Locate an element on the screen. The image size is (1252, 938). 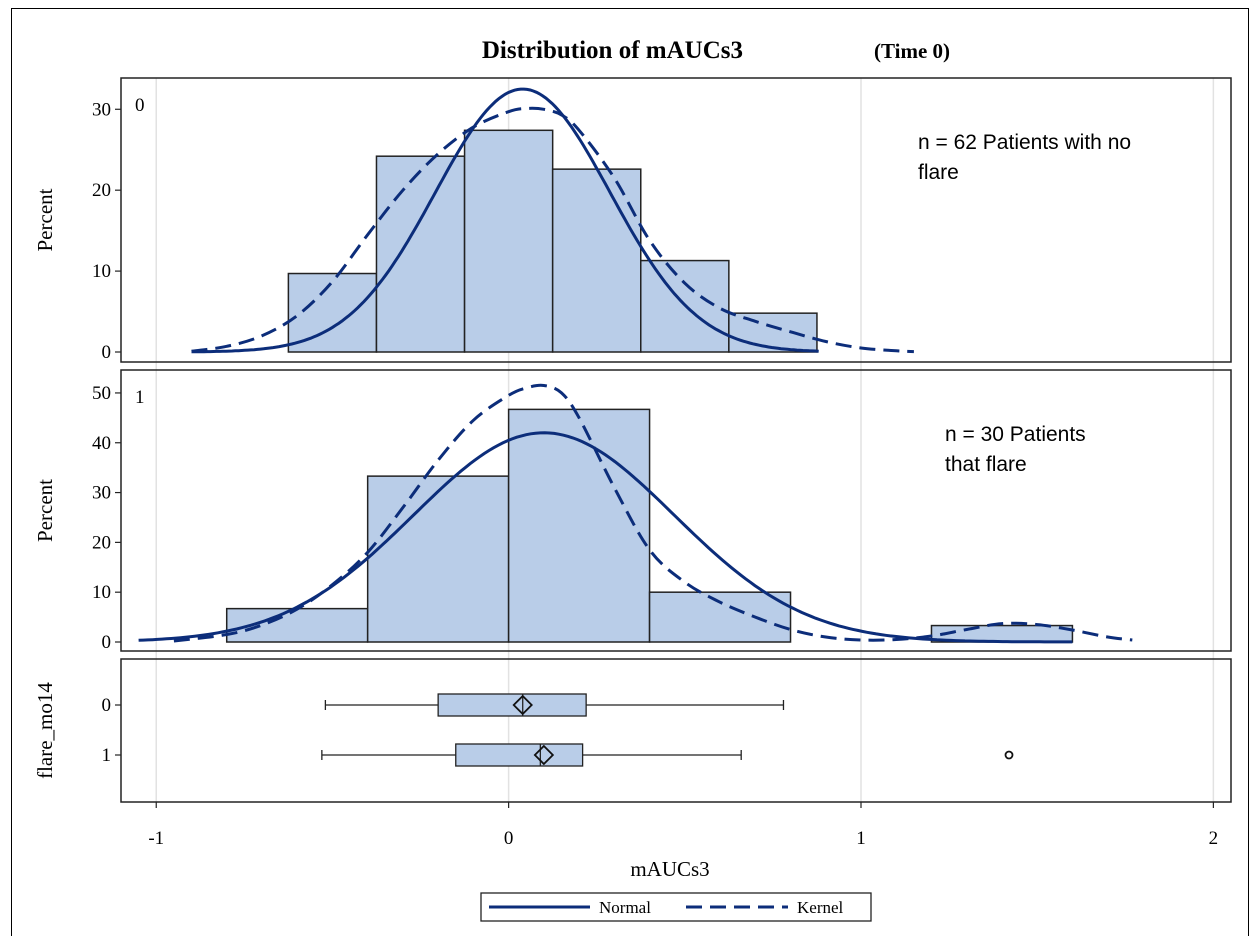
x-tick-label: 2 is located at coordinates (1214, 838).